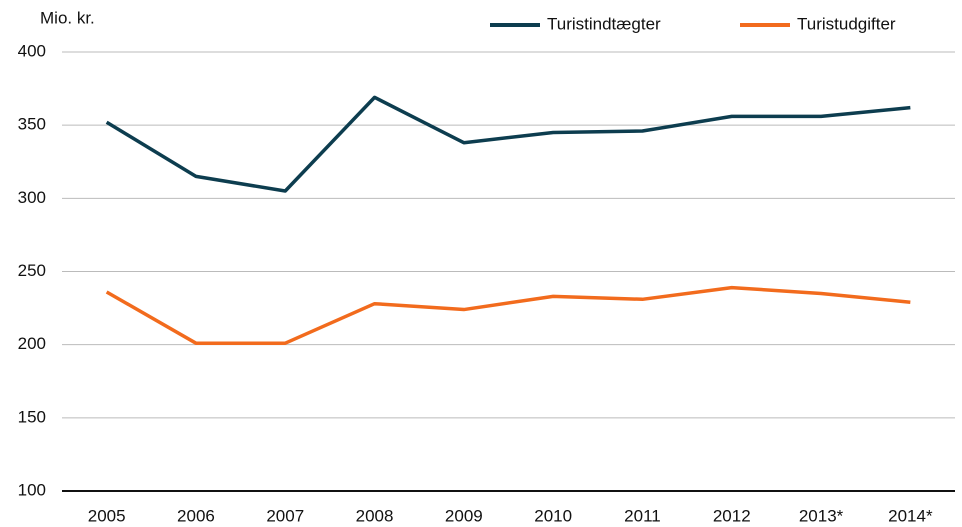  Describe the element at coordinates (67, 17) in the screenshot. I see `y-axis-label: Mio. kr.` at that location.